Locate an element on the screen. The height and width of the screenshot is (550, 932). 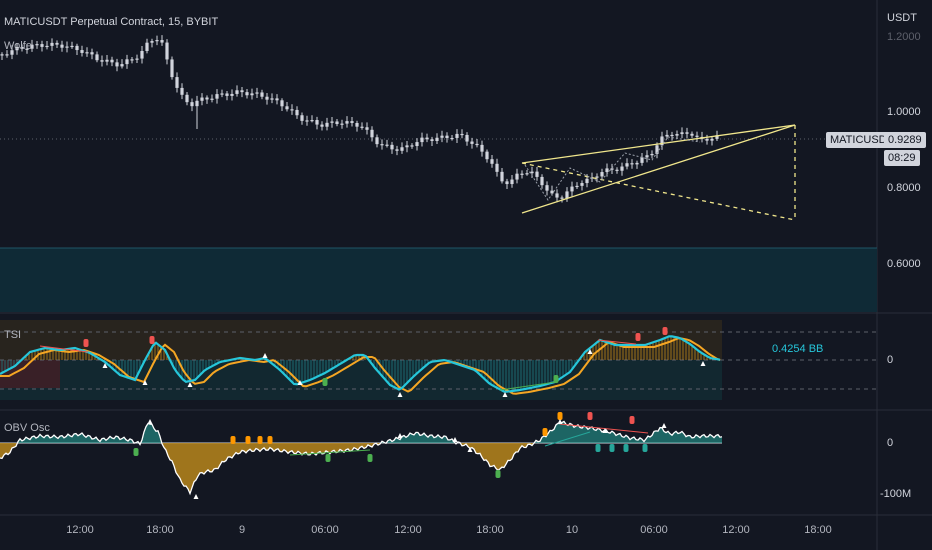
time-label: 18:00 is located at coordinates (490, 530).